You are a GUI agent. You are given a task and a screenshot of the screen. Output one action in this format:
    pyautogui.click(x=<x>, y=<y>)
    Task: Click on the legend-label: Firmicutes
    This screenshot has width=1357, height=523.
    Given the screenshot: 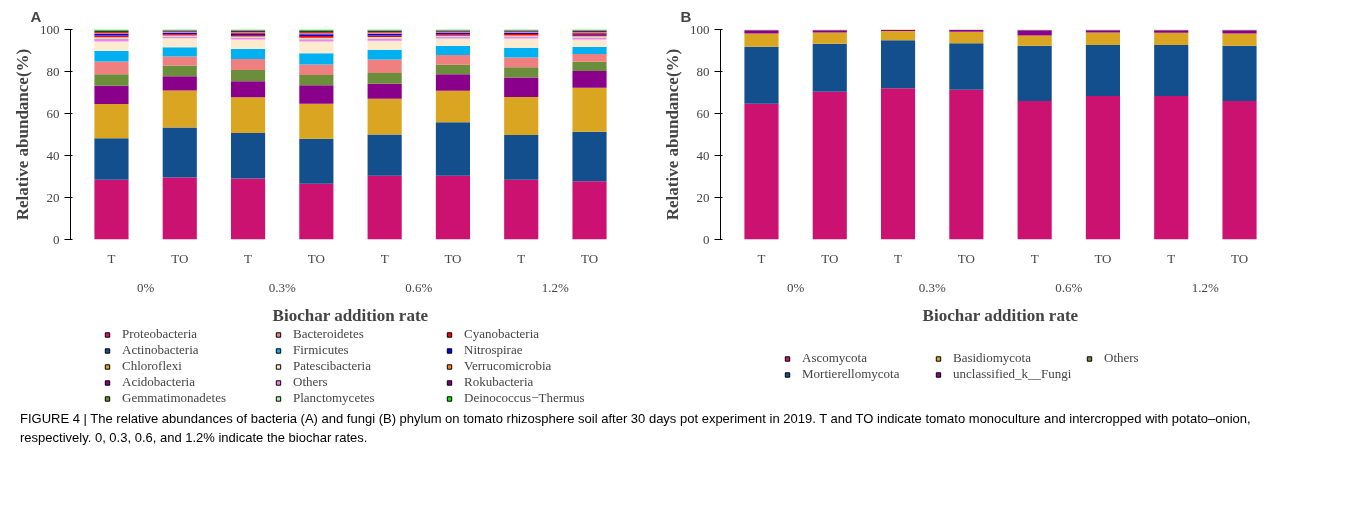 What is the action you would take?
    pyautogui.click(x=321, y=350)
    